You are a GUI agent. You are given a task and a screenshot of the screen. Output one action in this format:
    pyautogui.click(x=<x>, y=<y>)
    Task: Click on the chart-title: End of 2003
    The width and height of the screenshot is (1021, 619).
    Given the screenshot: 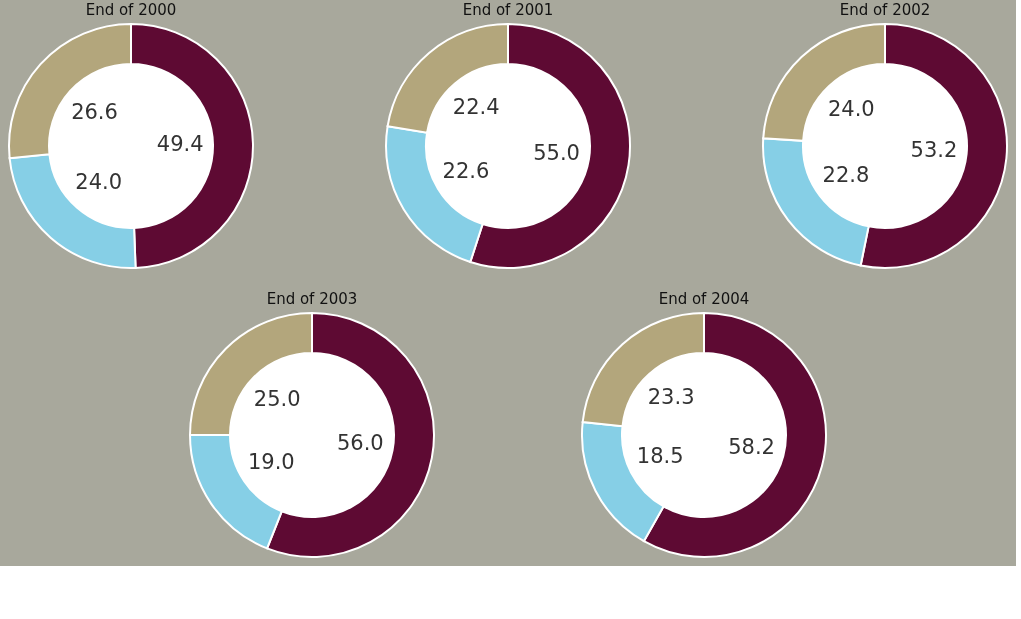 What is the action you would take?
    pyautogui.click(x=312, y=299)
    